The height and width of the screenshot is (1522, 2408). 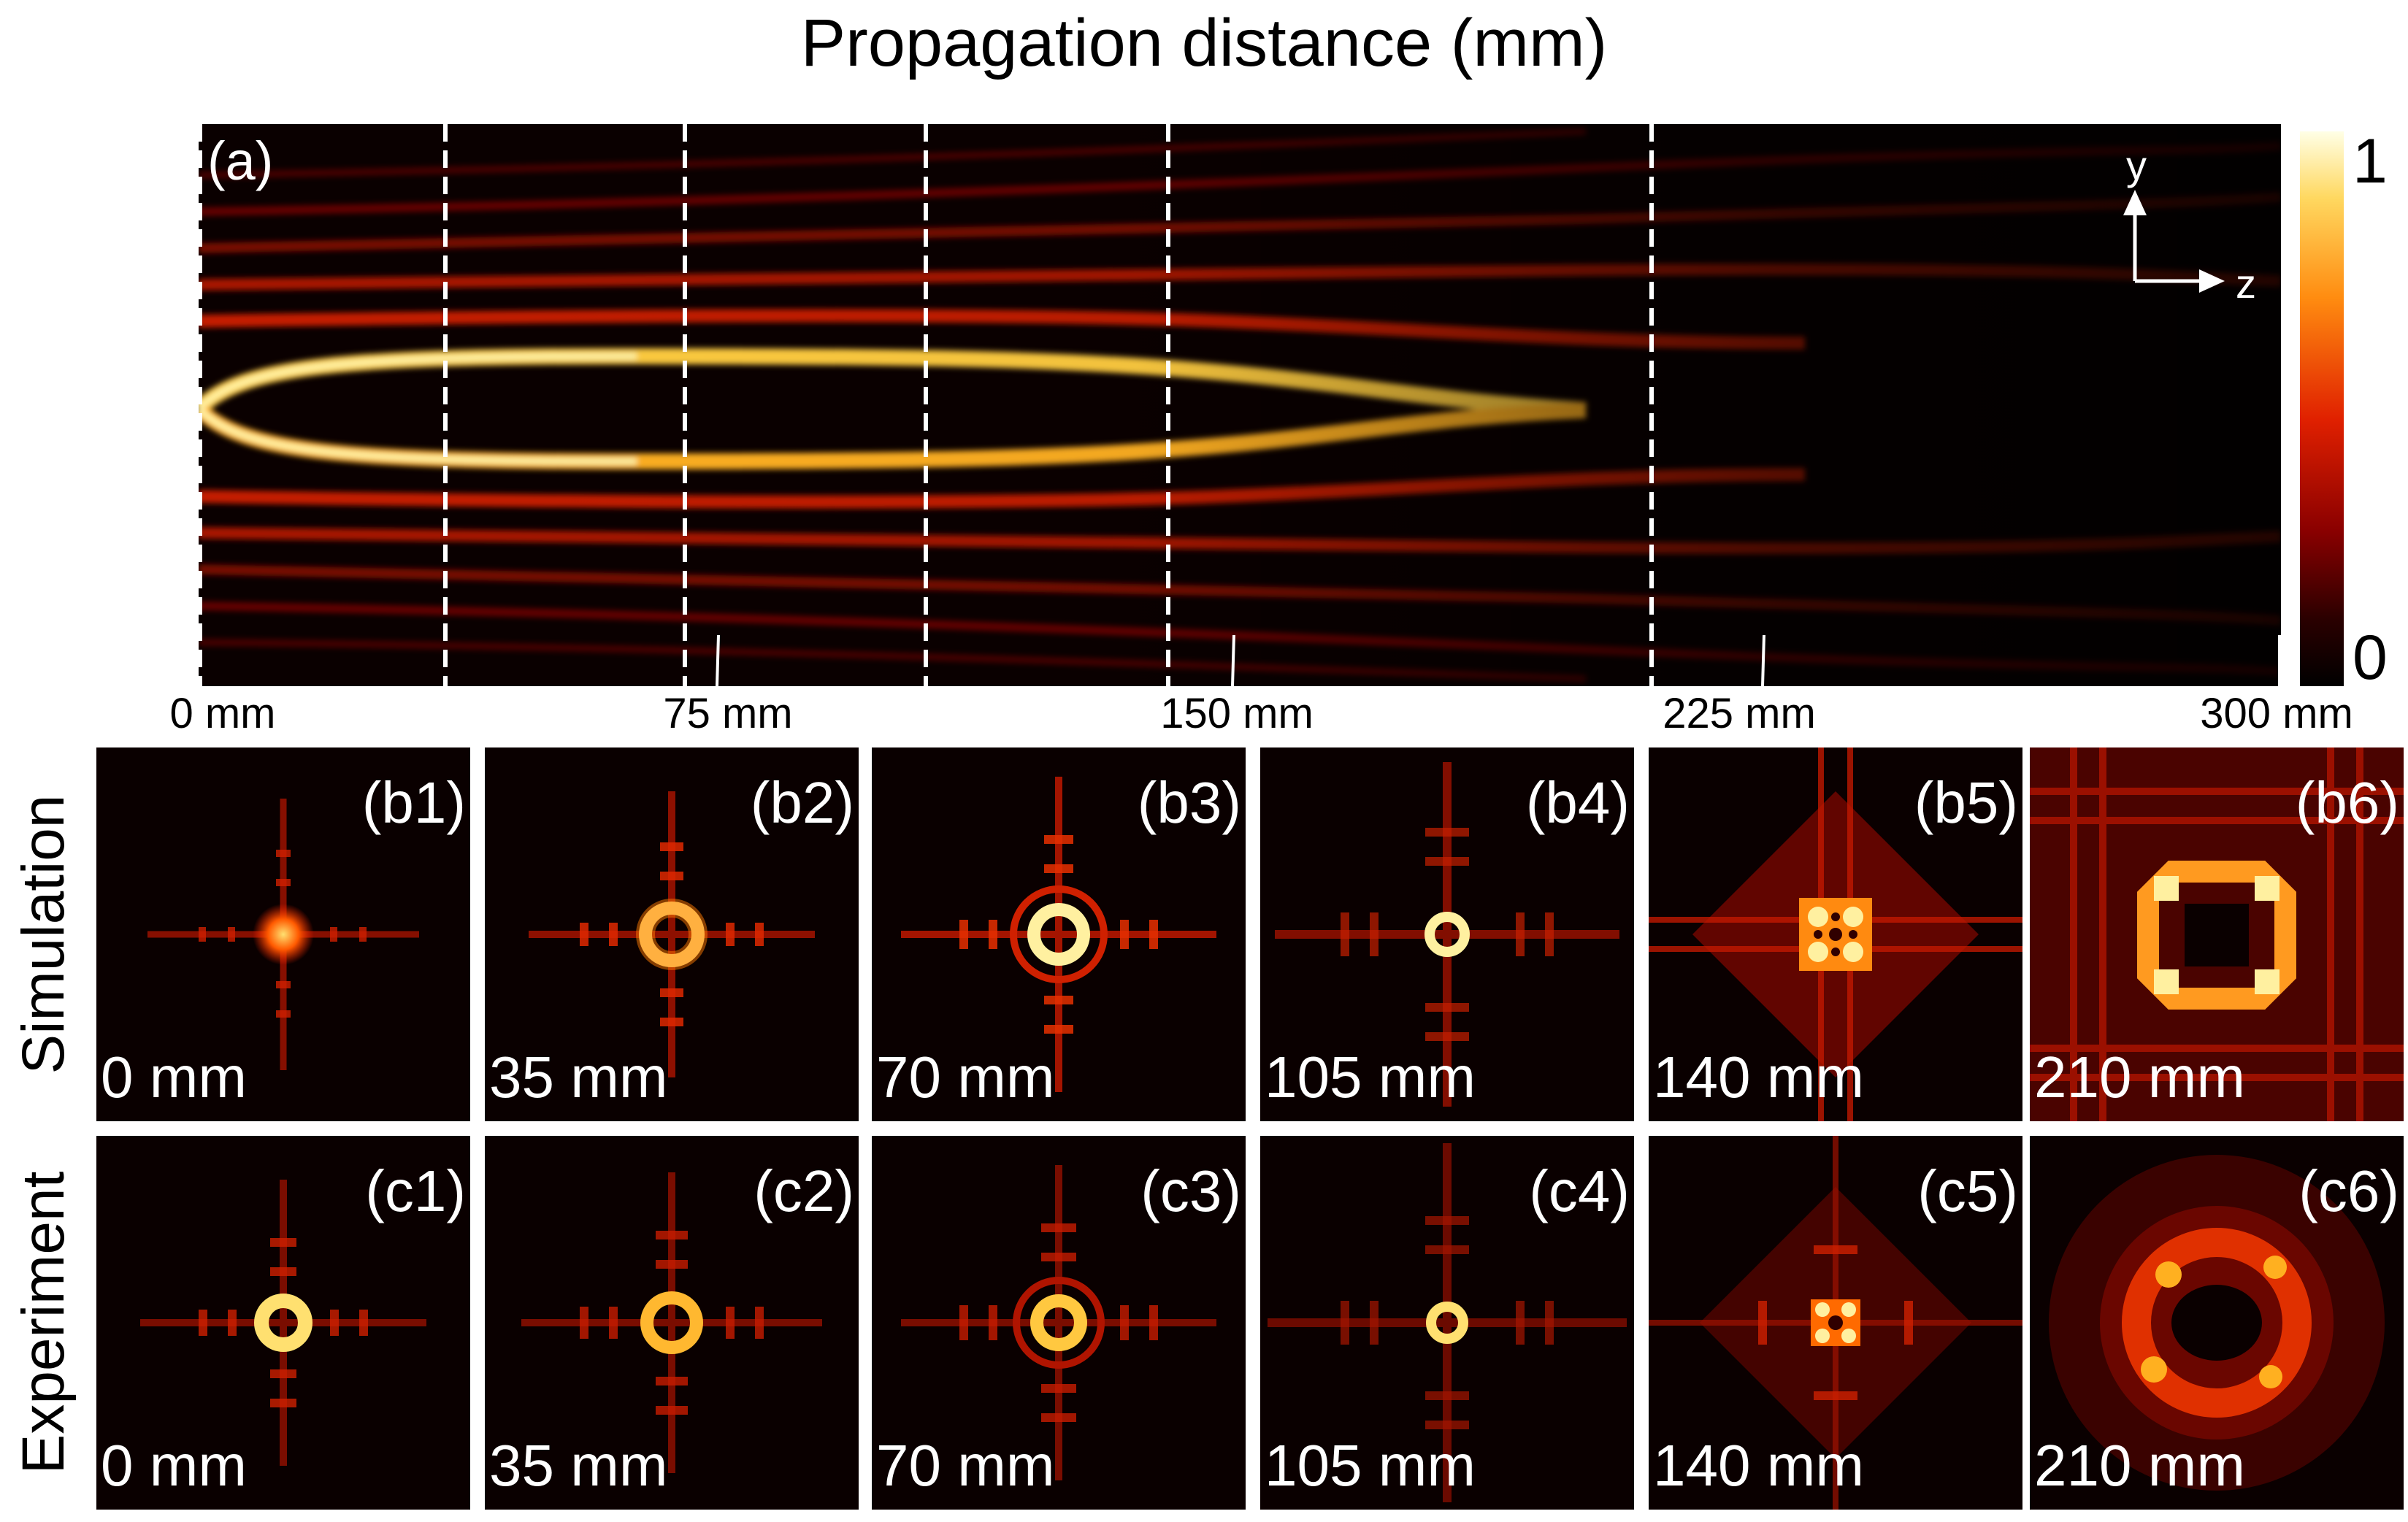 What do you see at coordinates (2322, 408) in the screenshot?
I see `colorbar` at bounding box center [2322, 408].